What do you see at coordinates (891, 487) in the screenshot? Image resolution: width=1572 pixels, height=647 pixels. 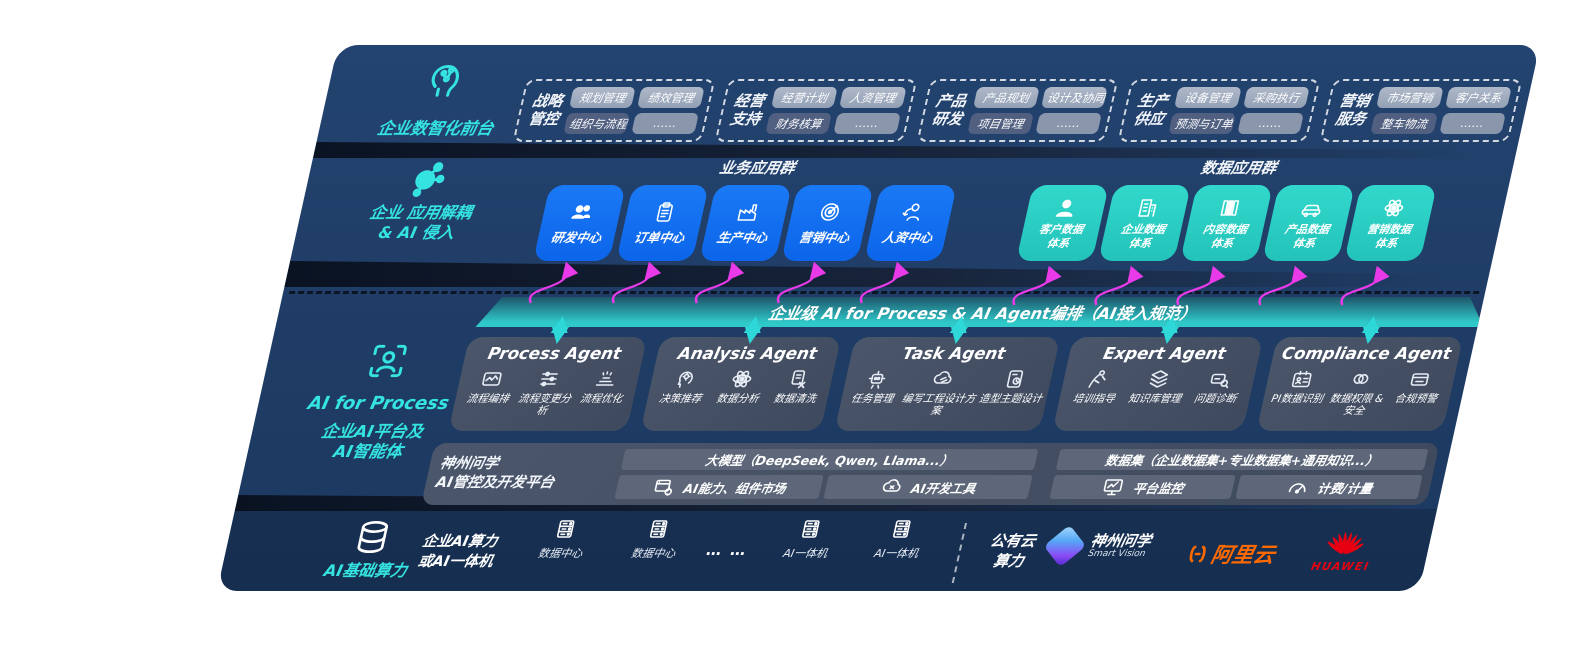 I see `dev-tools-icon` at bounding box center [891, 487].